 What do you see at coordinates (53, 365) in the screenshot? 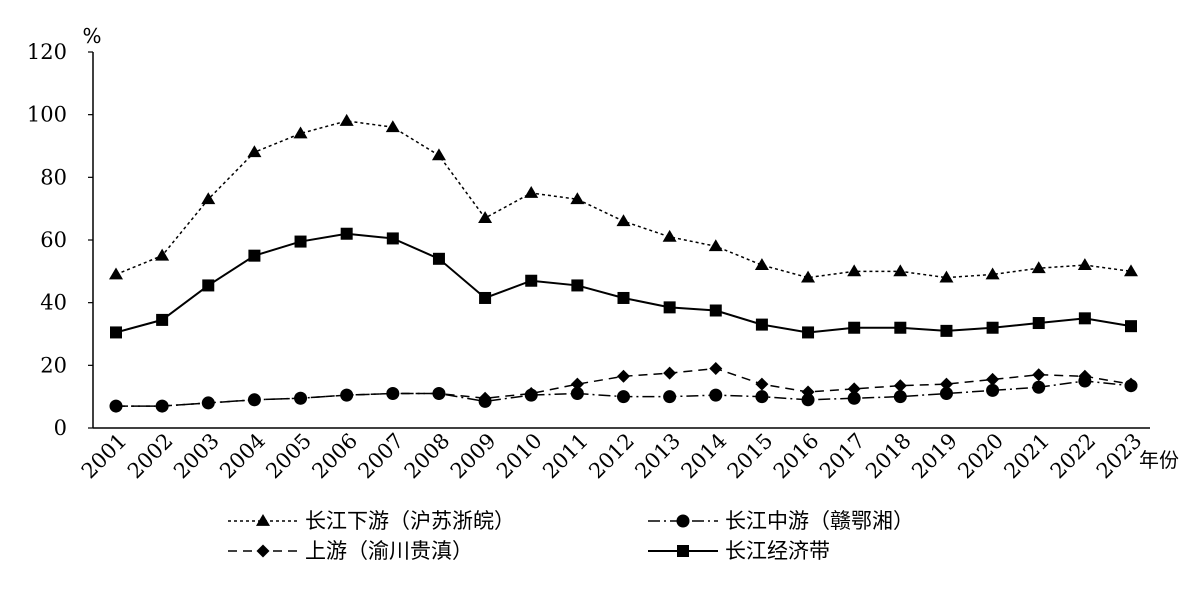
I see `y-tick-label: 20` at bounding box center [53, 365].